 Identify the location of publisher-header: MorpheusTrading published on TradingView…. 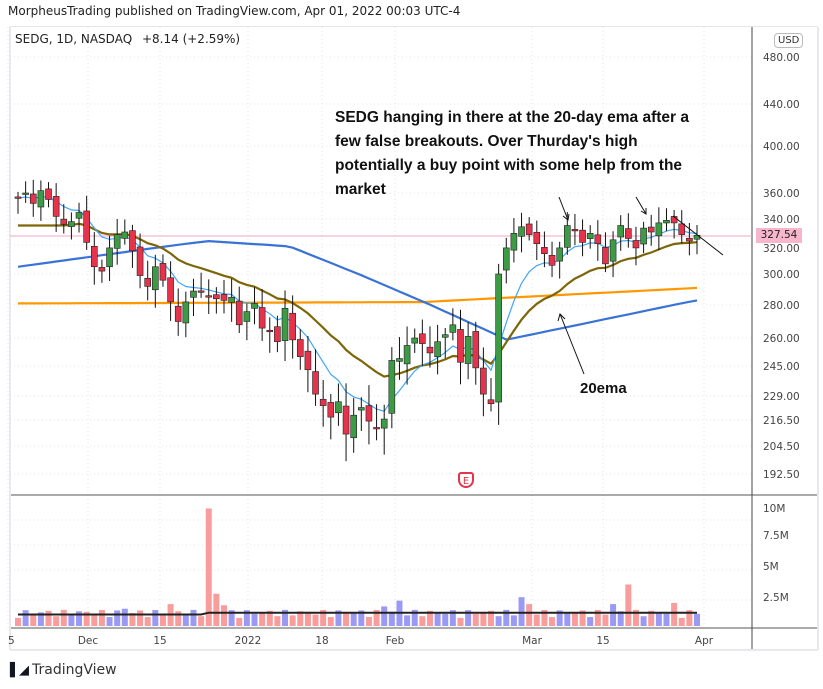
(234, 11).